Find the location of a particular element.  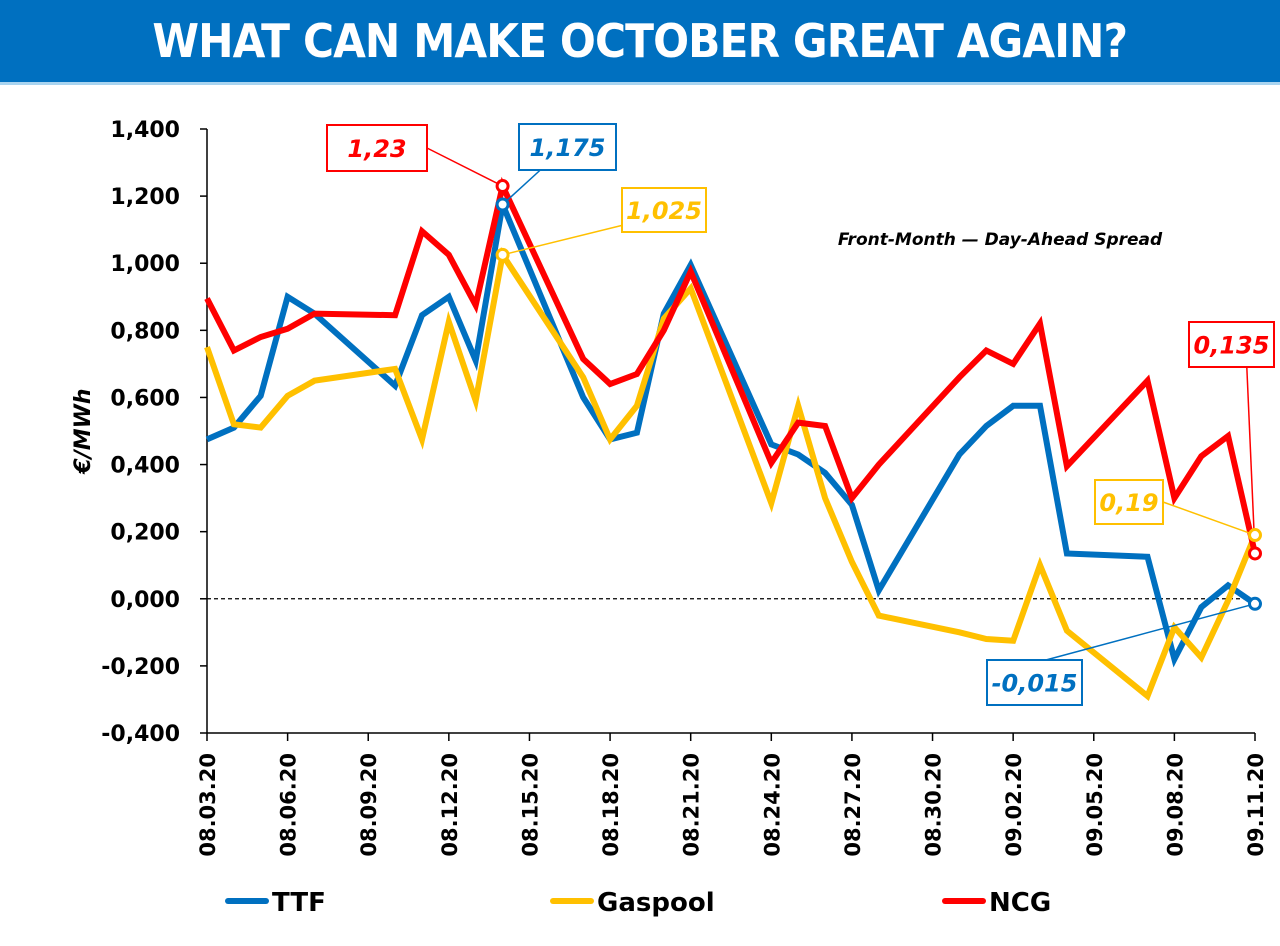

x-tick-label: 09.05.20 is located at coordinates (1095, 805).